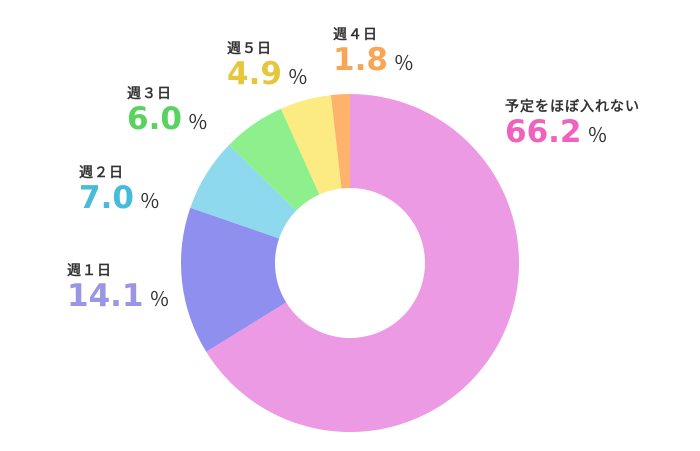 The height and width of the screenshot is (451, 700). I want to click on label-slice-5: 週４日 1.8 ％, so click(373, 50).